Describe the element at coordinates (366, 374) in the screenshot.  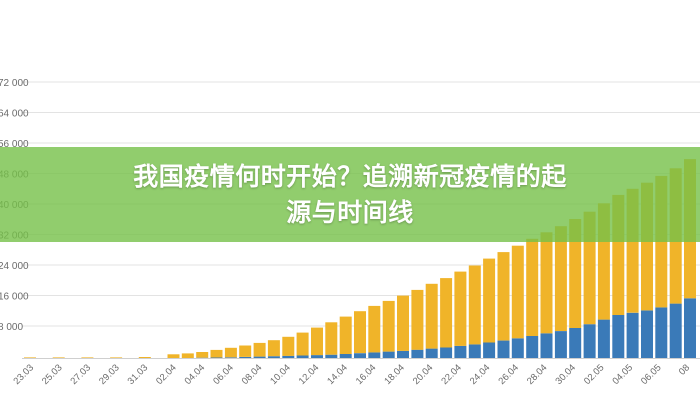
I see `x-tick-label: 16.04` at that location.